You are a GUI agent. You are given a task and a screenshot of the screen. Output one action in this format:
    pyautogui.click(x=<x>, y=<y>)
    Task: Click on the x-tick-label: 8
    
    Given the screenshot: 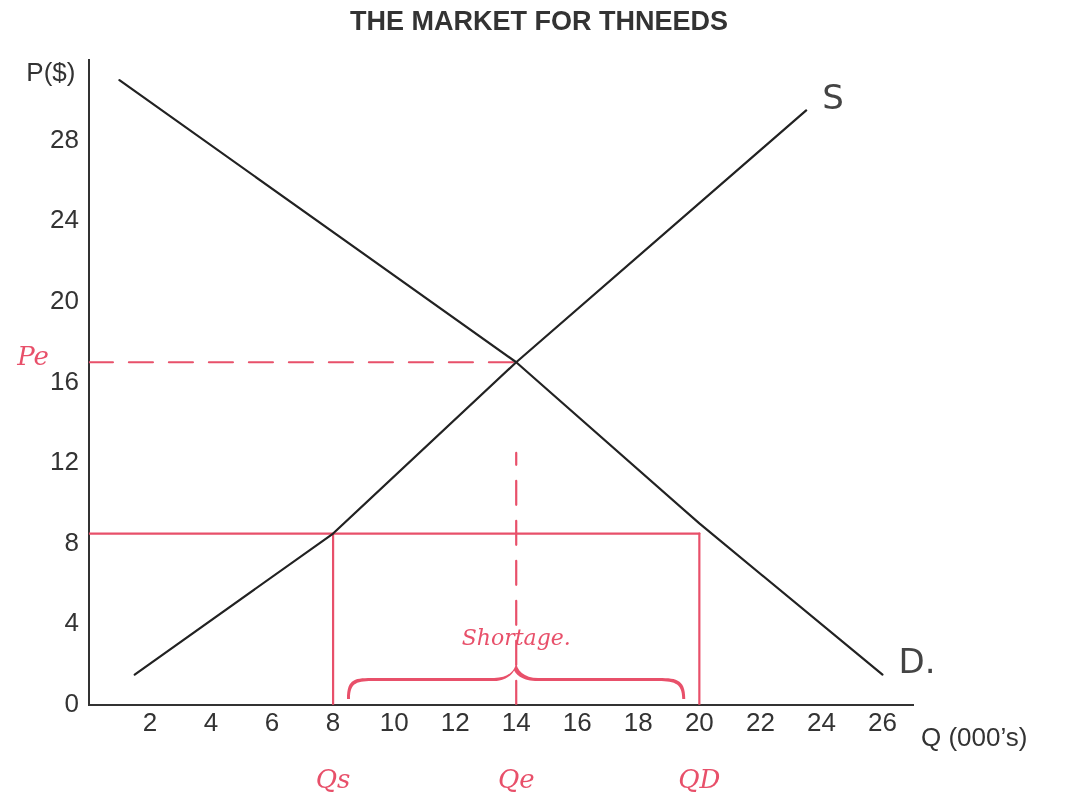 What is the action you would take?
    pyautogui.click(x=333, y=721)
    